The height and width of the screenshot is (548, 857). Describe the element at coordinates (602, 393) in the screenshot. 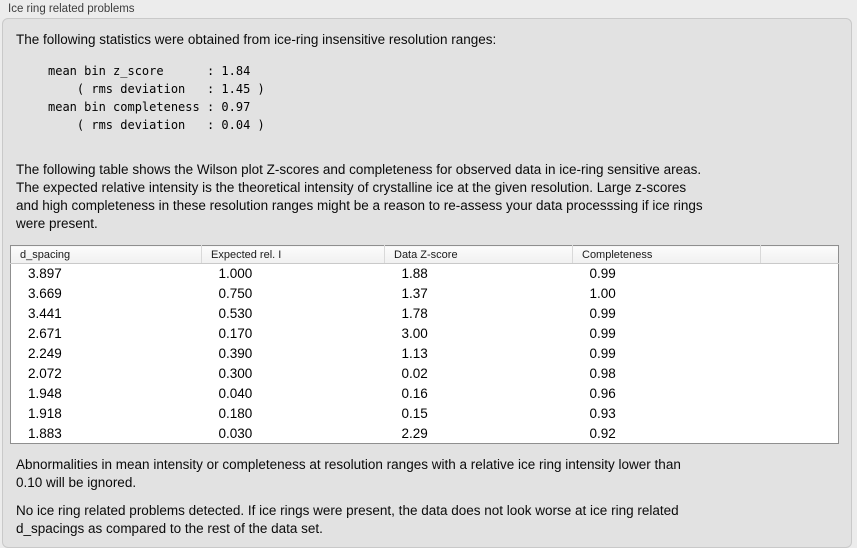

I see `table-cell: 0.96` at that location.